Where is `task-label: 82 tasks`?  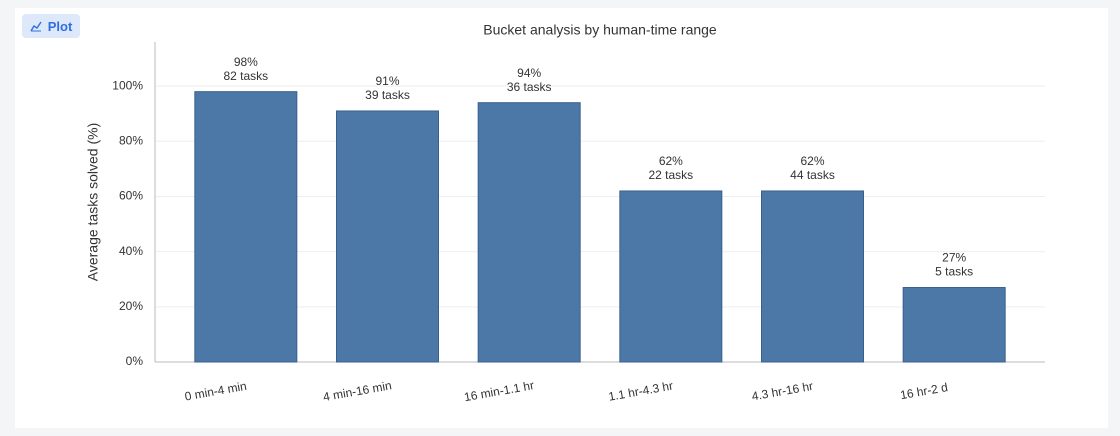 task-label: 82 tasks is located at coordinates (245, 76).